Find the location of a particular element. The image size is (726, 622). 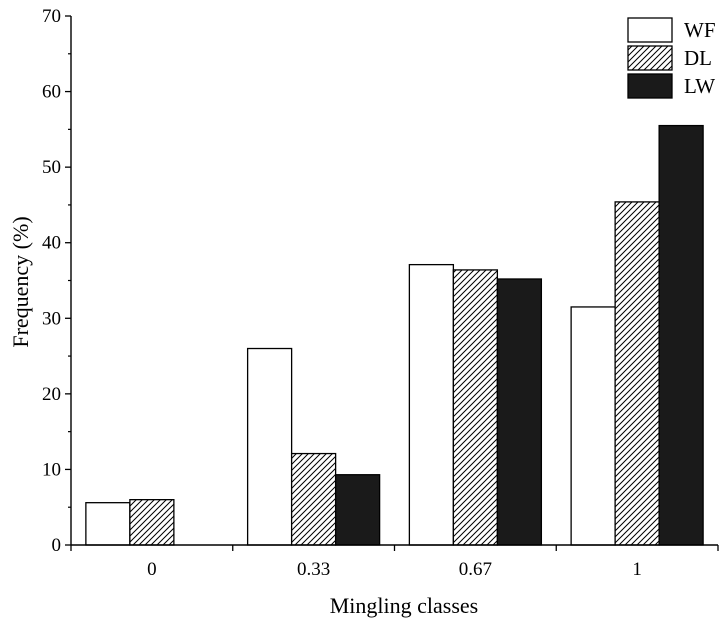

legend-swatch-dl is located at coordinates (650, 58).